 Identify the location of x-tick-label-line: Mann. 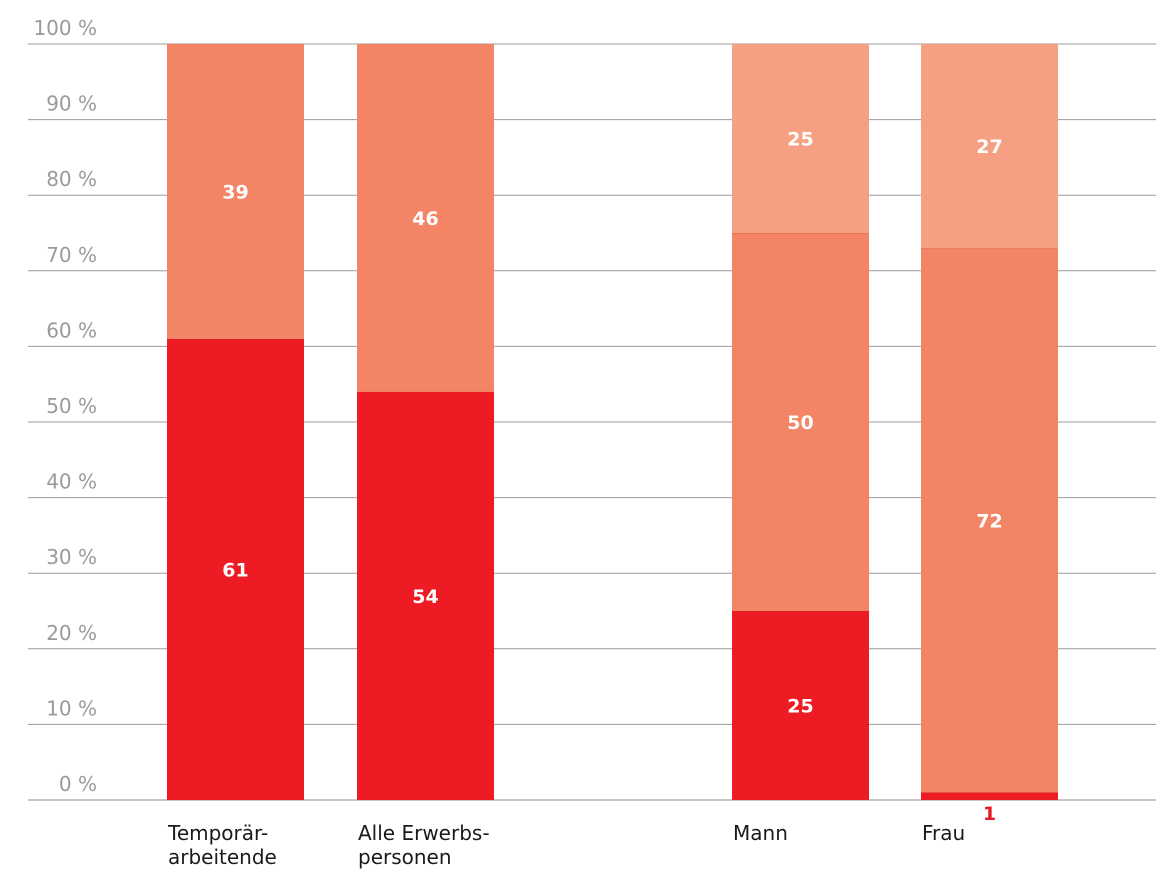
(760, 833).